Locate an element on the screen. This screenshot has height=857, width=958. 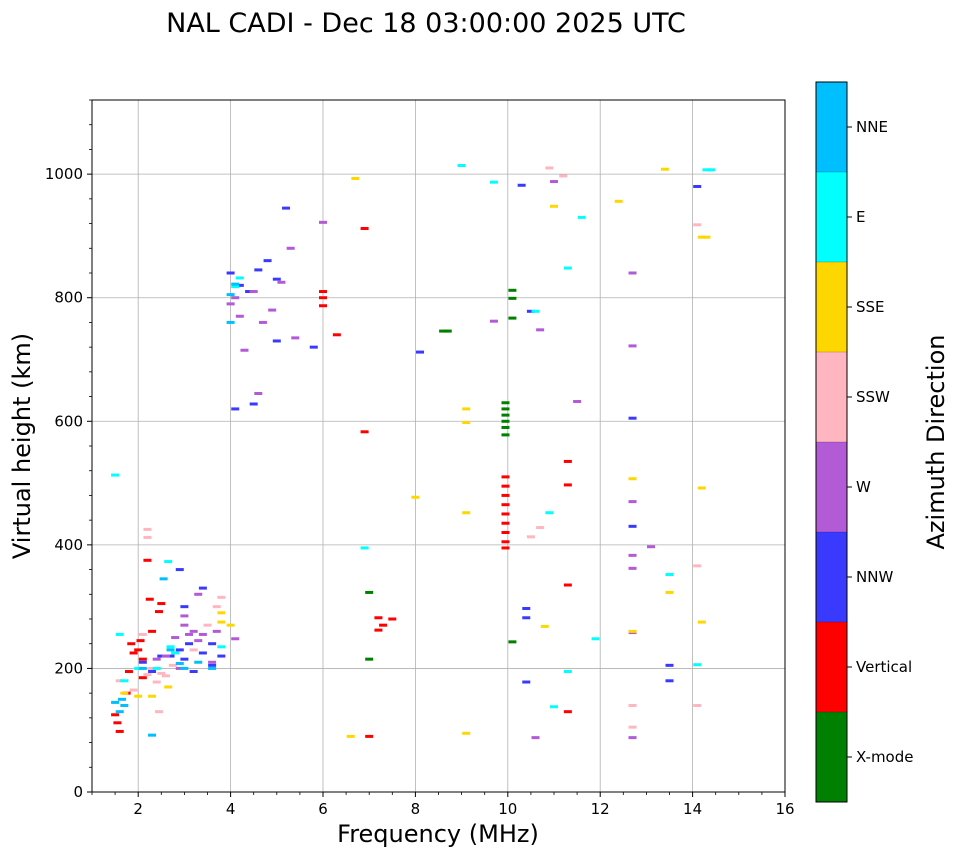
colorbar-nnw-label: NNW is located at coordinates (874, 577).